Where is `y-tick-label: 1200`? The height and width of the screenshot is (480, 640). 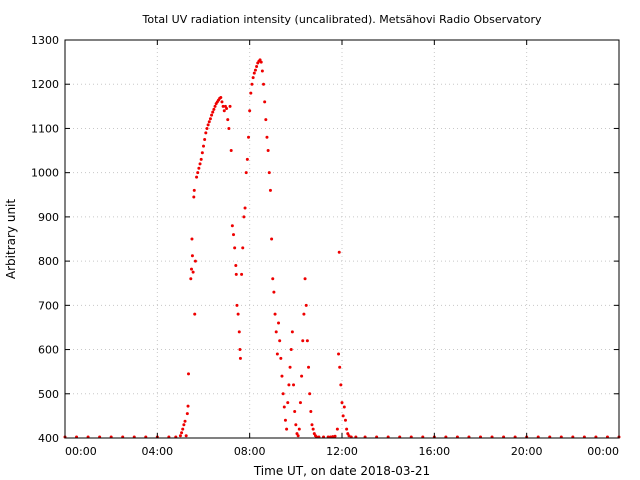 y-tick-label: 1200 is located at coordinates (45, 84).